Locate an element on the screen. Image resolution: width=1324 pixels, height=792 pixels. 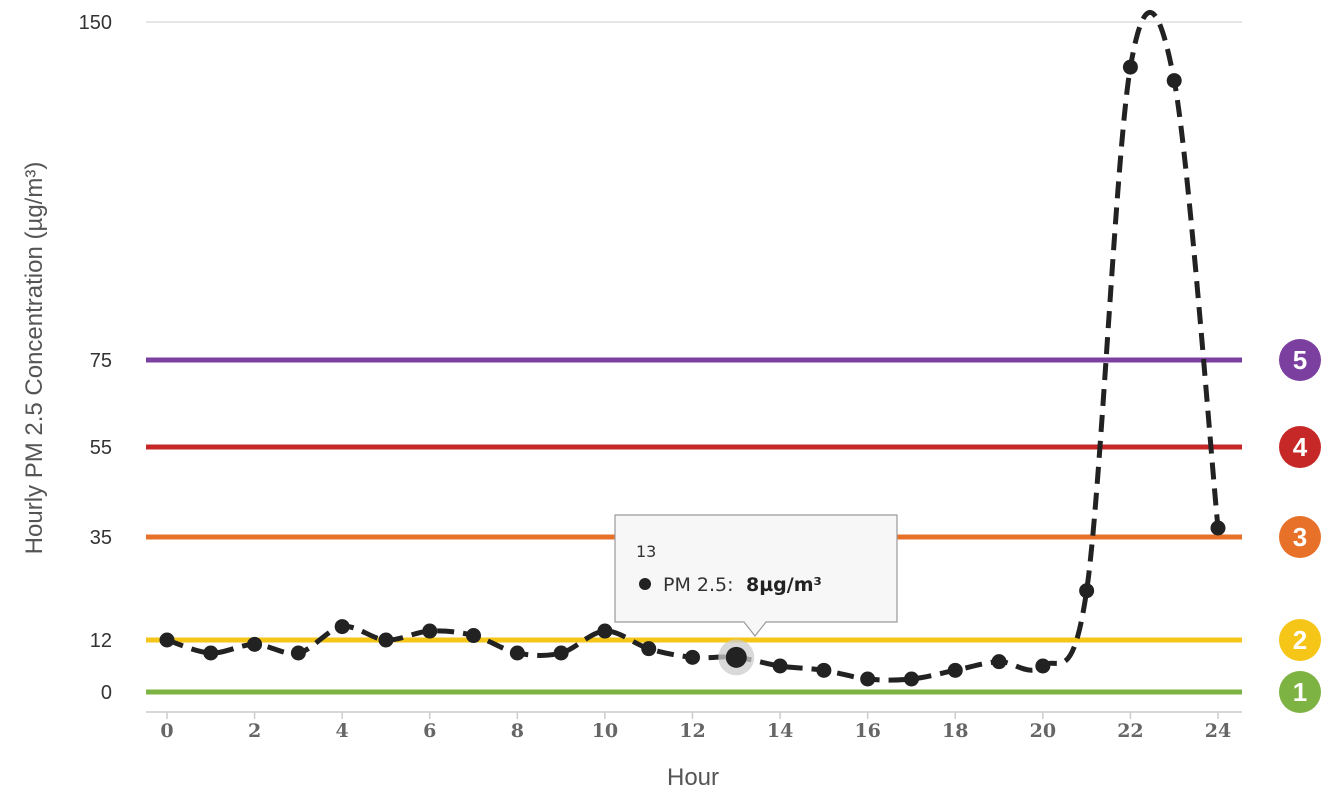
x-tick-label: 22 is located at coordinates (1130, 731).